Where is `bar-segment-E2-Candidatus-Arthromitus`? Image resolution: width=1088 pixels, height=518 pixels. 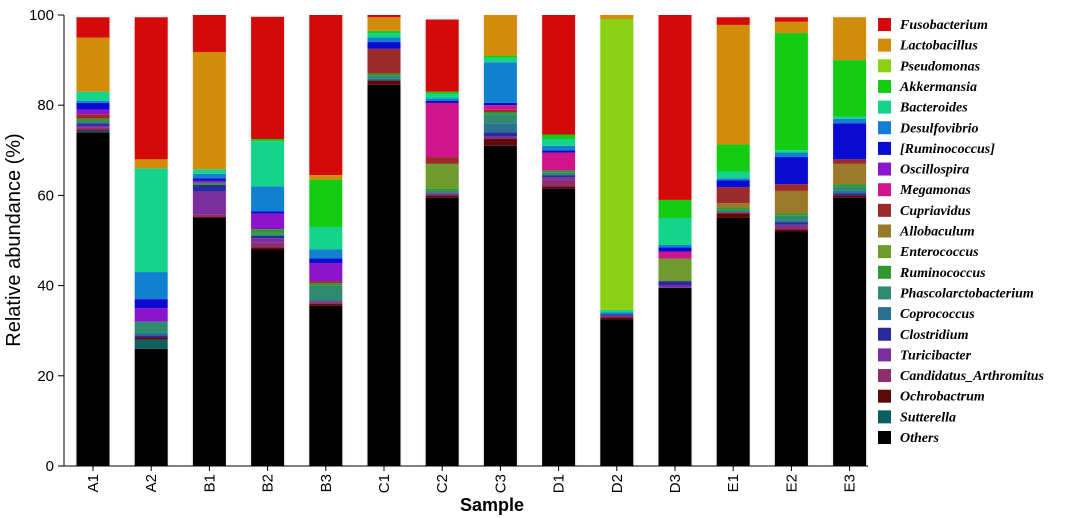 bar-segment-E2-Candidatus-Arthromitus is located at coordinates (791, 228).